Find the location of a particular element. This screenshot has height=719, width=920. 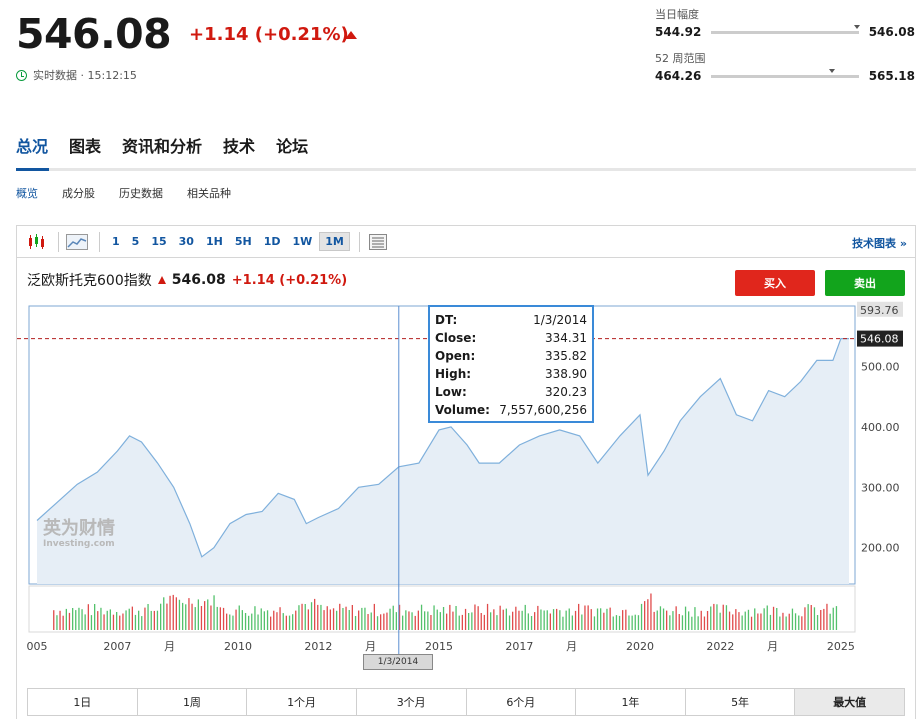

x-tick-label: 2020 is located at coordinates (640, 646).